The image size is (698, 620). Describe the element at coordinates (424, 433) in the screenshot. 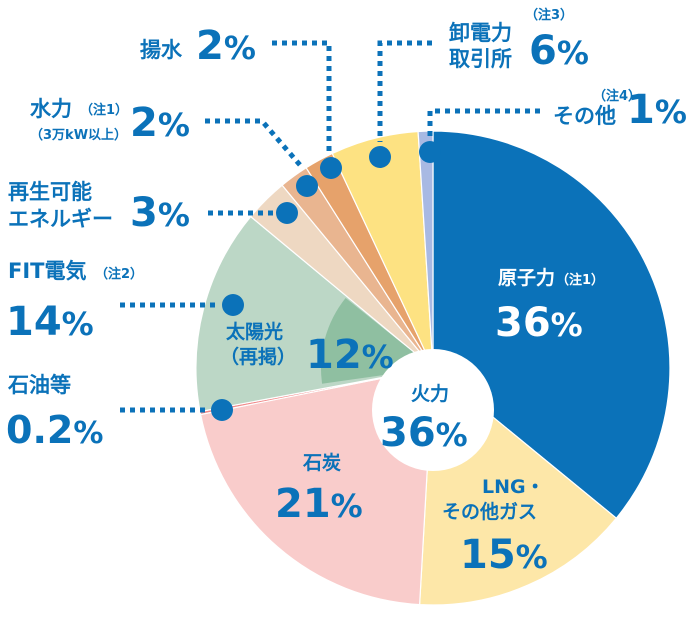

I see `value-thermal: 36%` at that location.